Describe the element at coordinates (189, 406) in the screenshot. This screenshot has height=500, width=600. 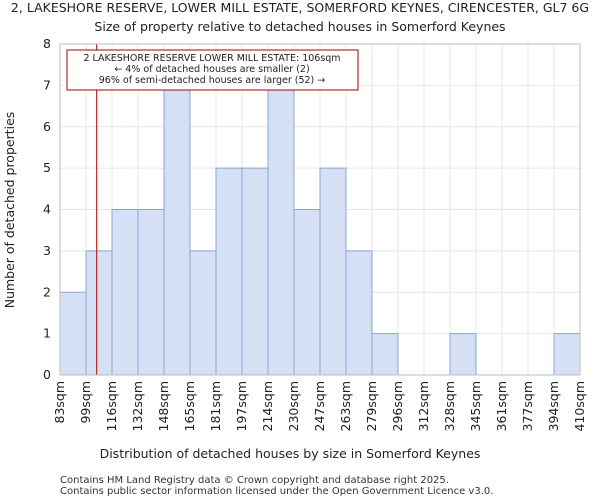
I see `x-tick-label: 165sqm` at that location.